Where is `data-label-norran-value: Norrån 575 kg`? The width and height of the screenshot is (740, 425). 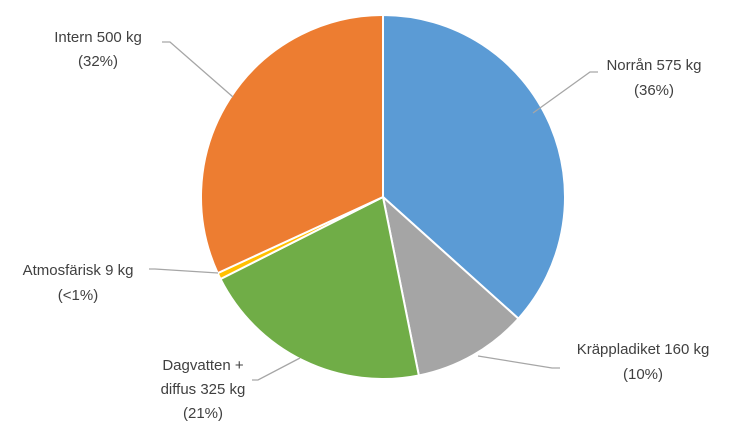 data-label-norran-value: Norrån 575 kg is located at coordinates (653, 65).